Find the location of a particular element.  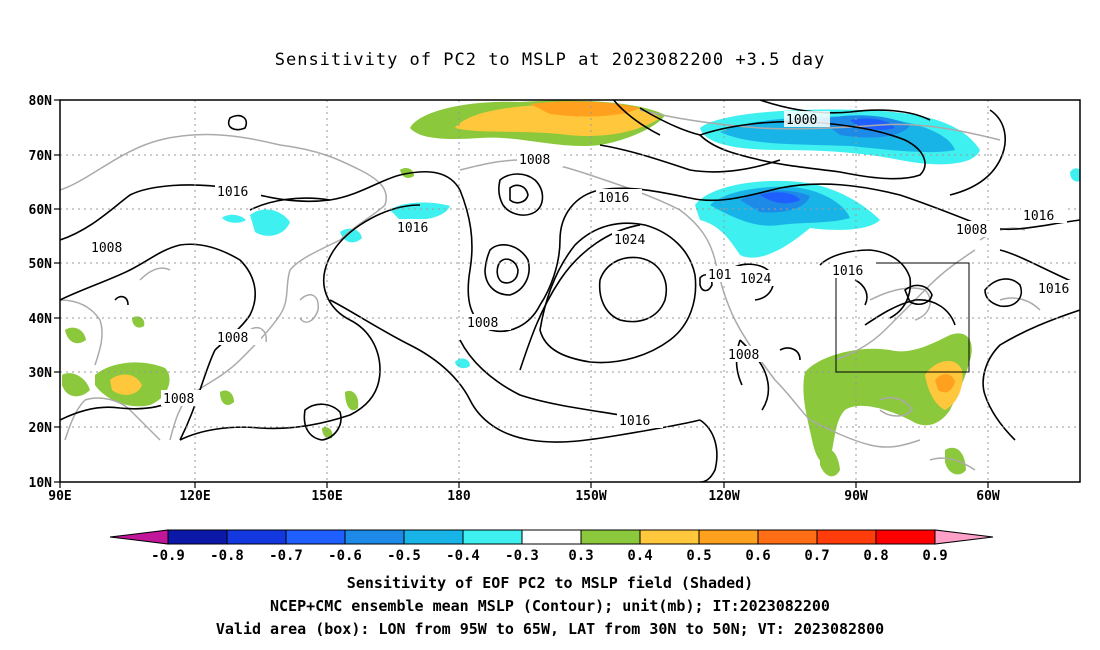

lon-label: 150W is located at coordinates (590, 496).